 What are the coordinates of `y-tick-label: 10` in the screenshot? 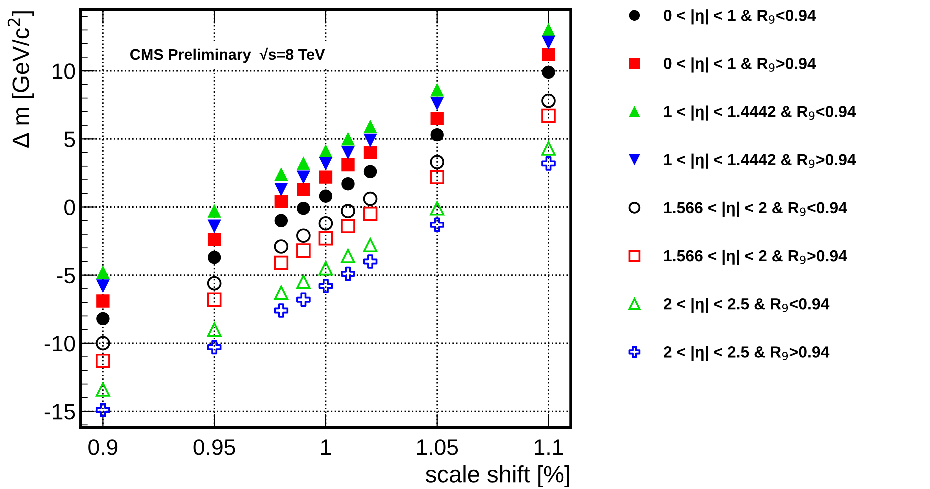 It's located at (64, 72).